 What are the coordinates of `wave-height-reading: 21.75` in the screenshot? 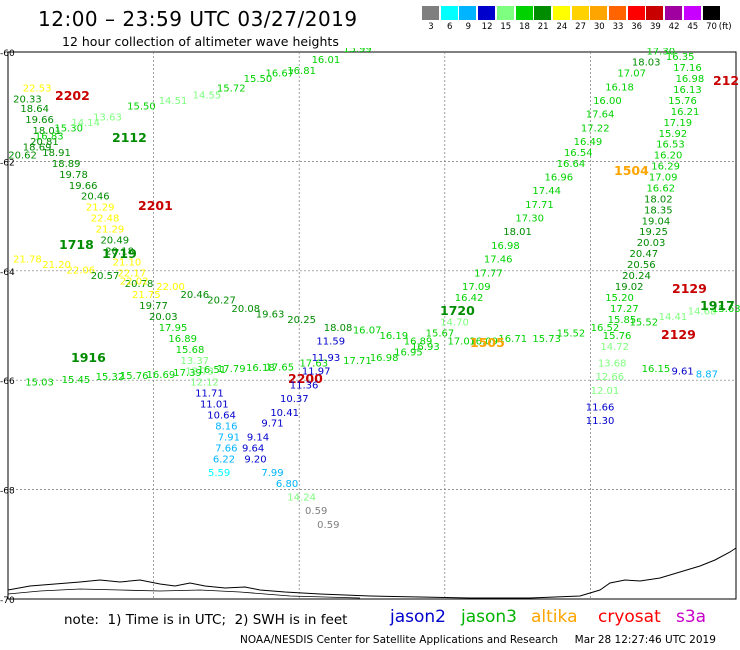 It's located at (146, 295).